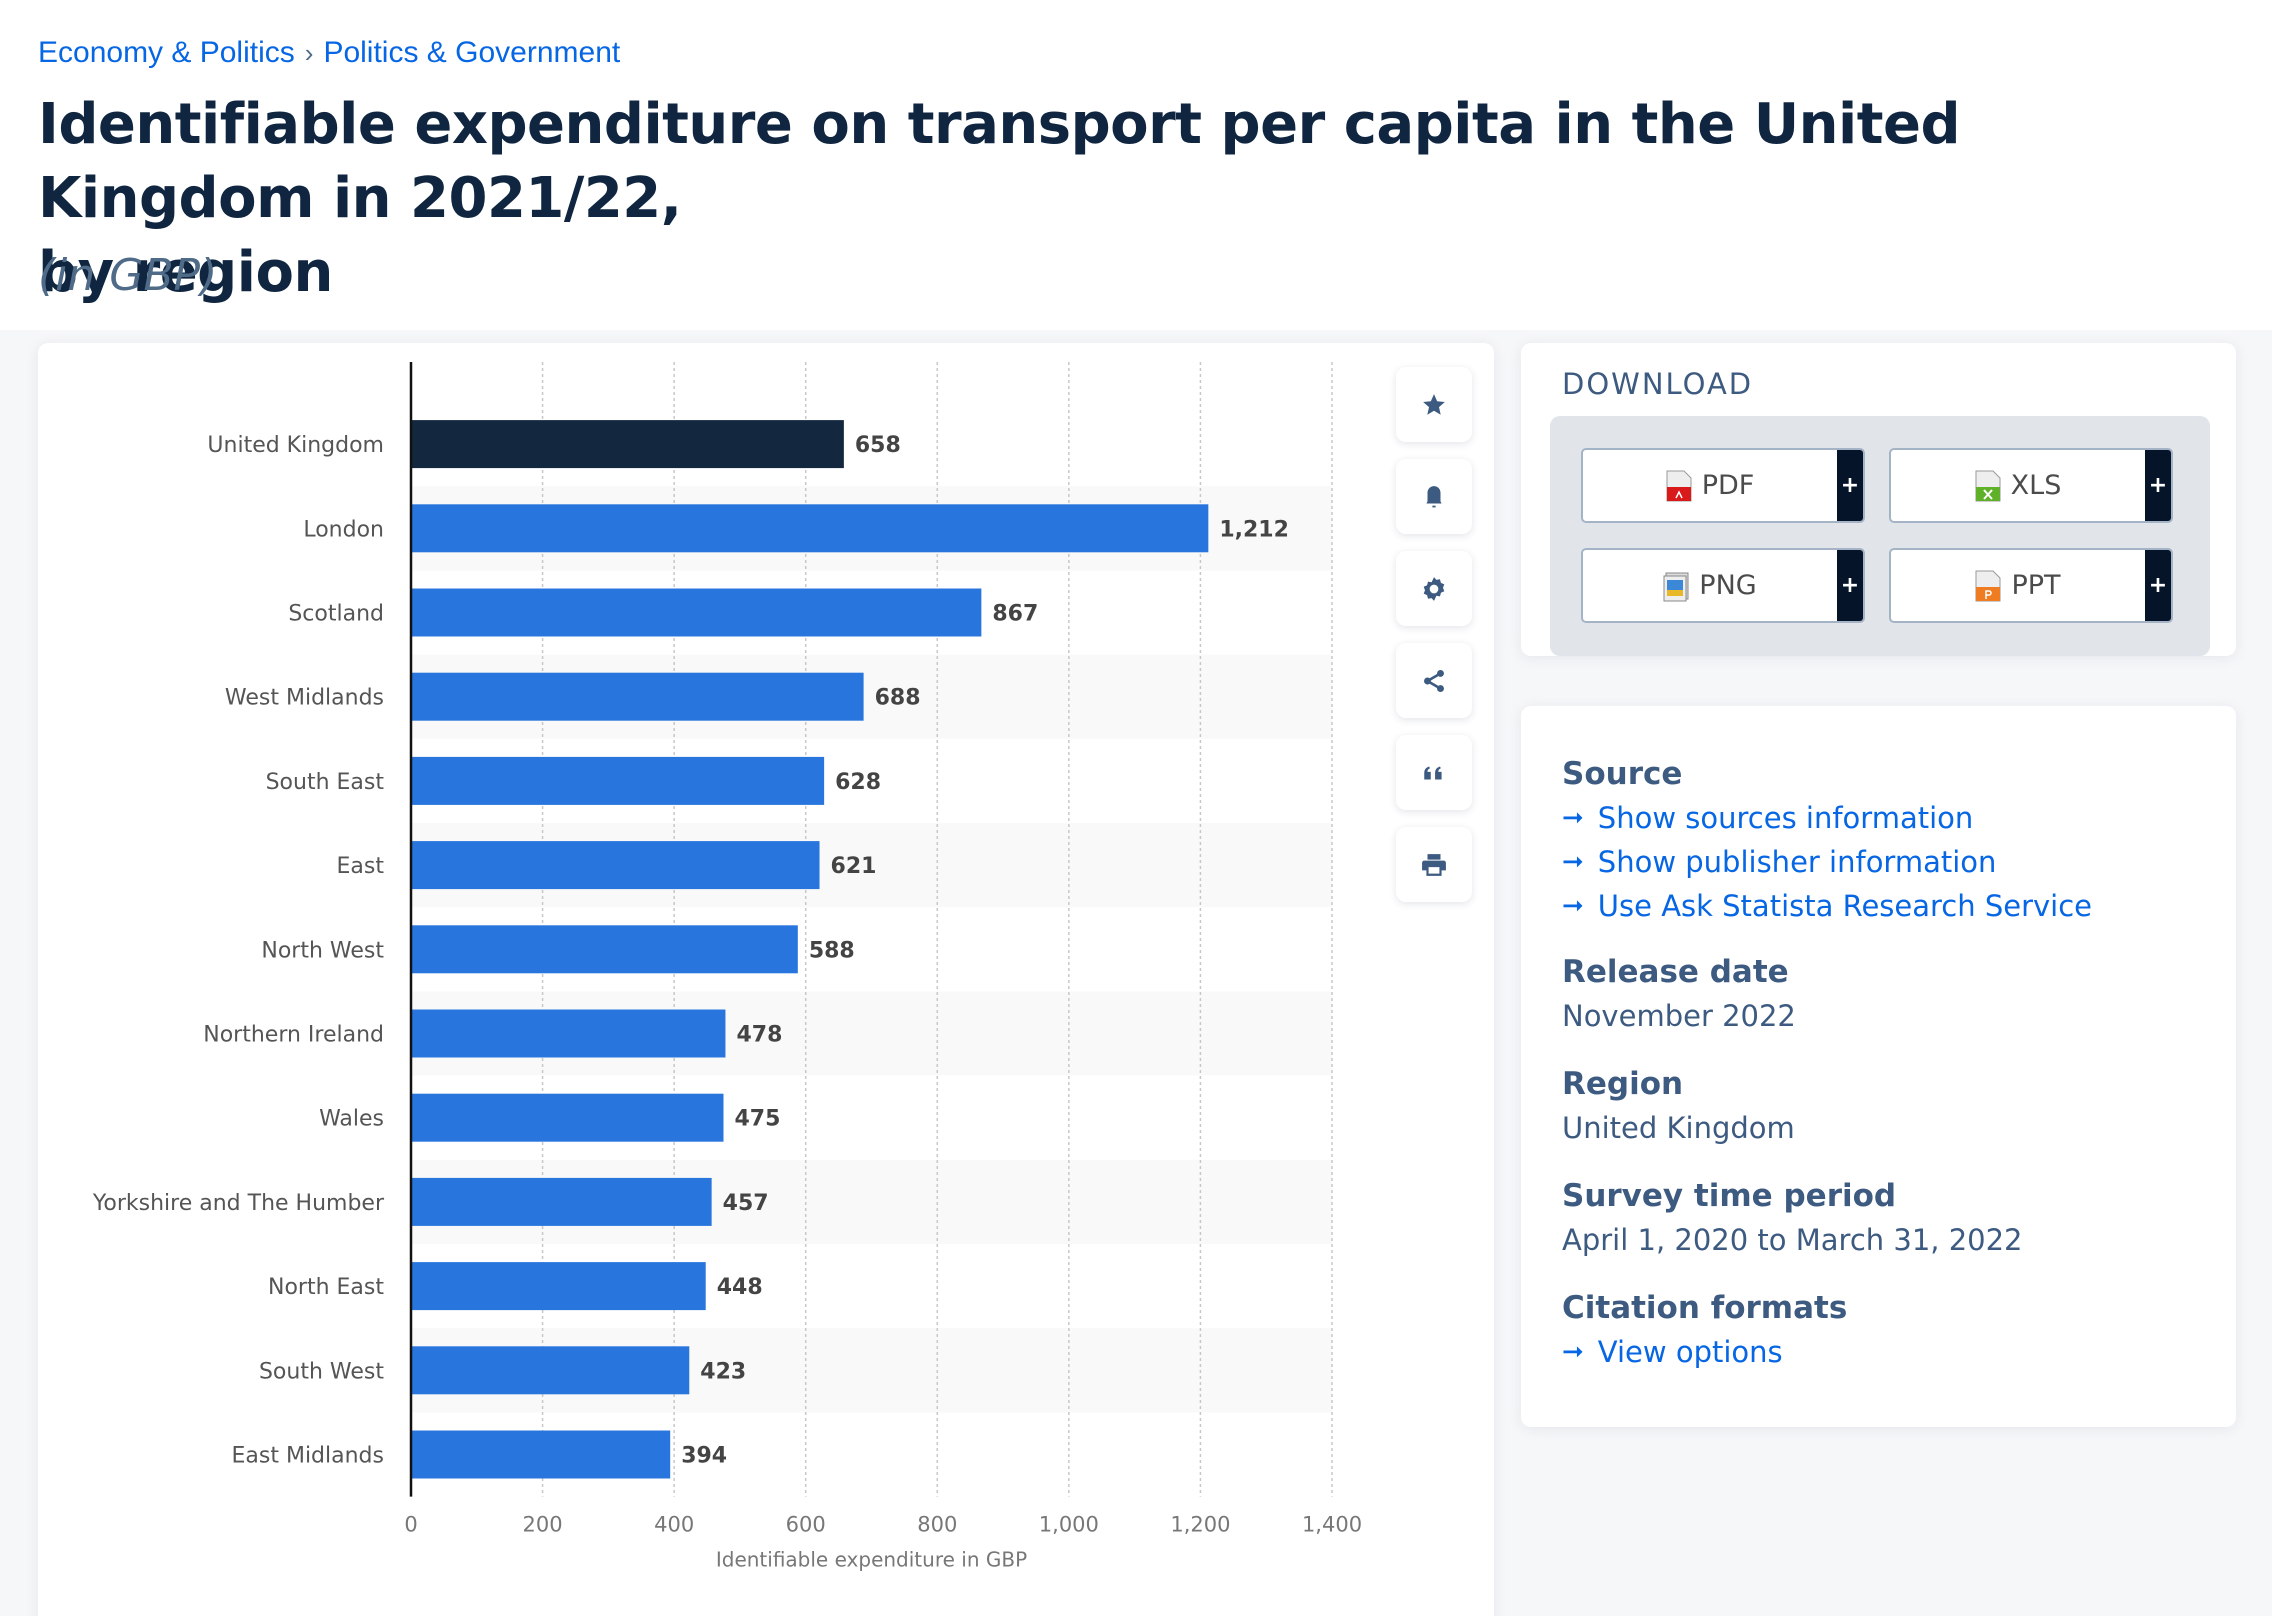 Image resolution: width=2272 pixels, height=1616 pixels. What do you see at coordinates (1069, 1525) in the screenshot?
I see `x-tick-label: 1,000` at bounding box center [1069, 1525].